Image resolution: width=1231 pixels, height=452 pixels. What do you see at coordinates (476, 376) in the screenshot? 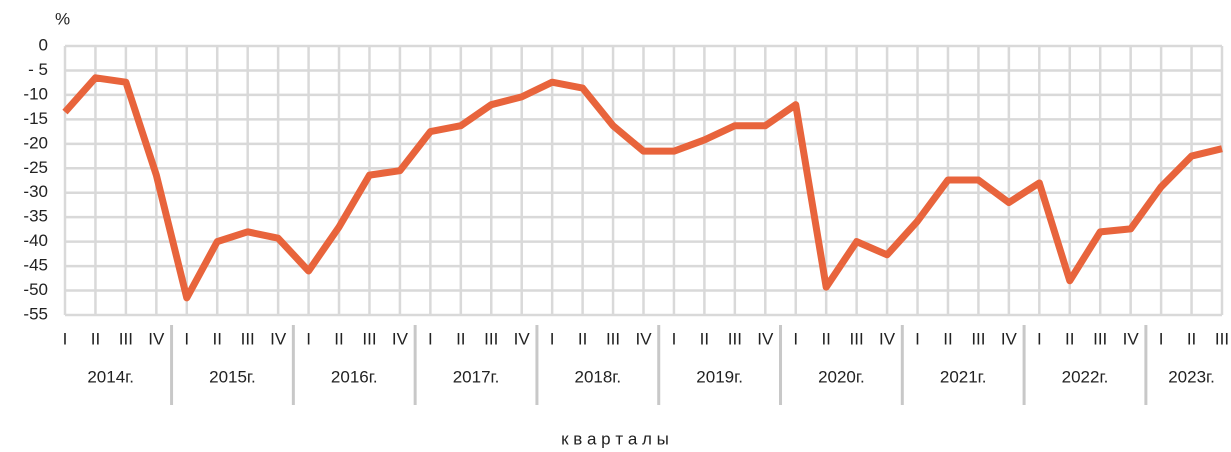
I see `year-label: 2017г.` at bounding box center [476, 376].